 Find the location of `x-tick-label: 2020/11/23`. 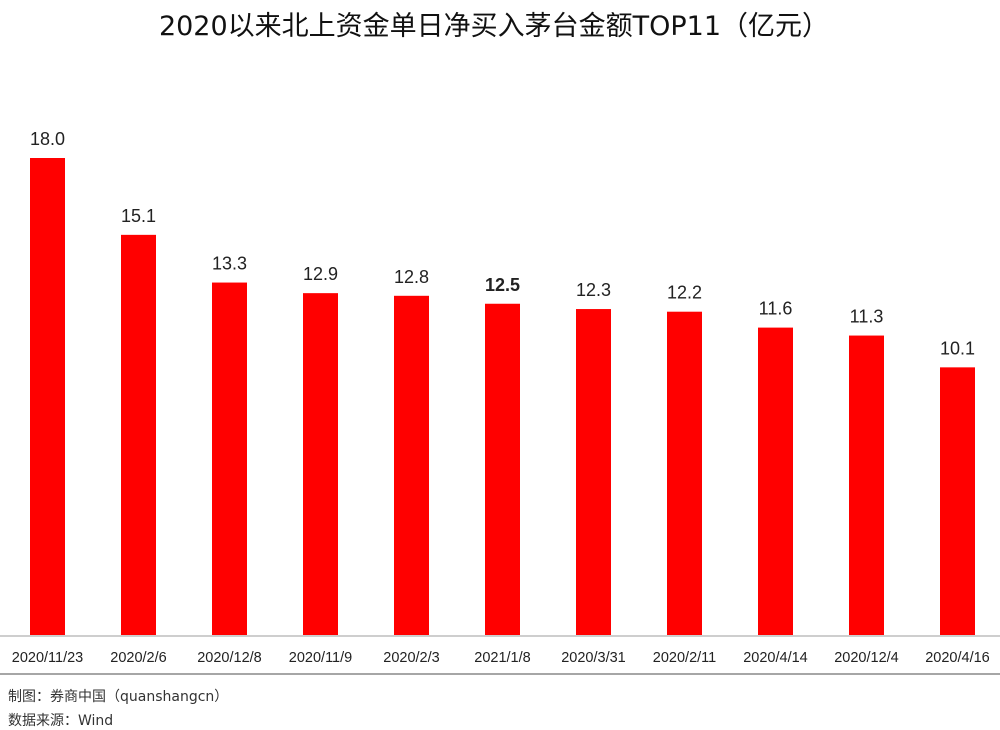

x-tick-label: 2020/11/23 is located at coordinates (48, 658).